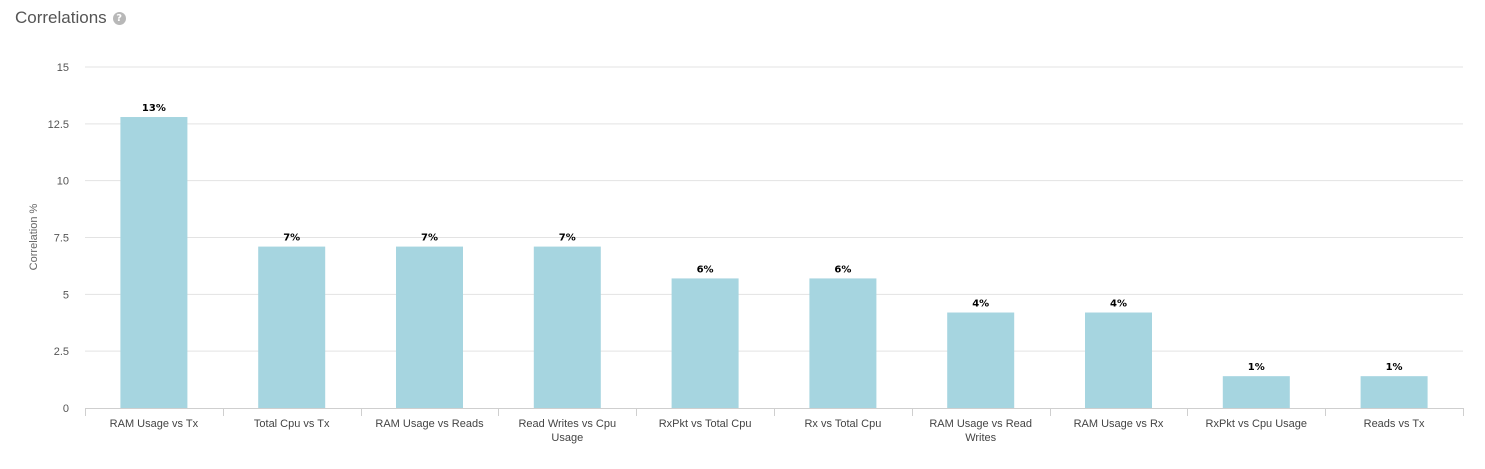 The width and height of the screenshot is (1485, 469). What do you see at coordinates (1394, 424) in the screenshot?
I see `x-tick-label: Reads vs Tx` at bounding box center [1394, 424].